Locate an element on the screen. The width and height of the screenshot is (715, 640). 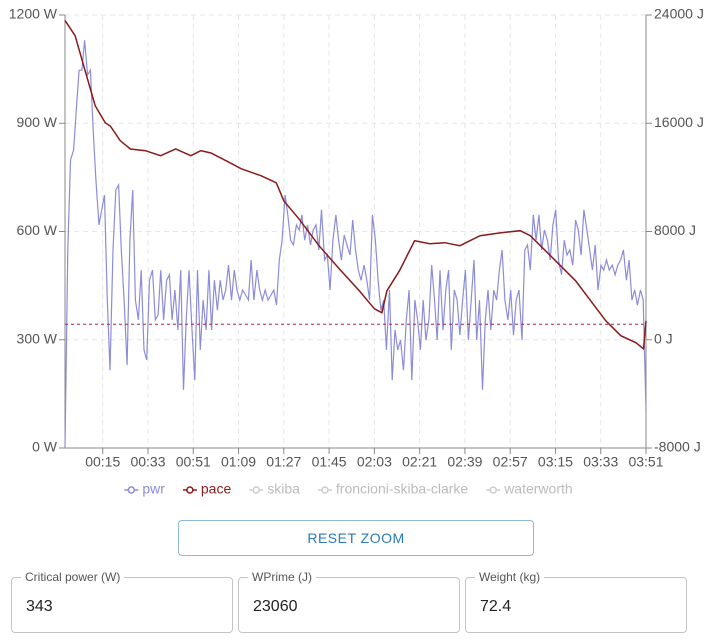
y-tick-label: 600 W is located at coordinates (37, 230).